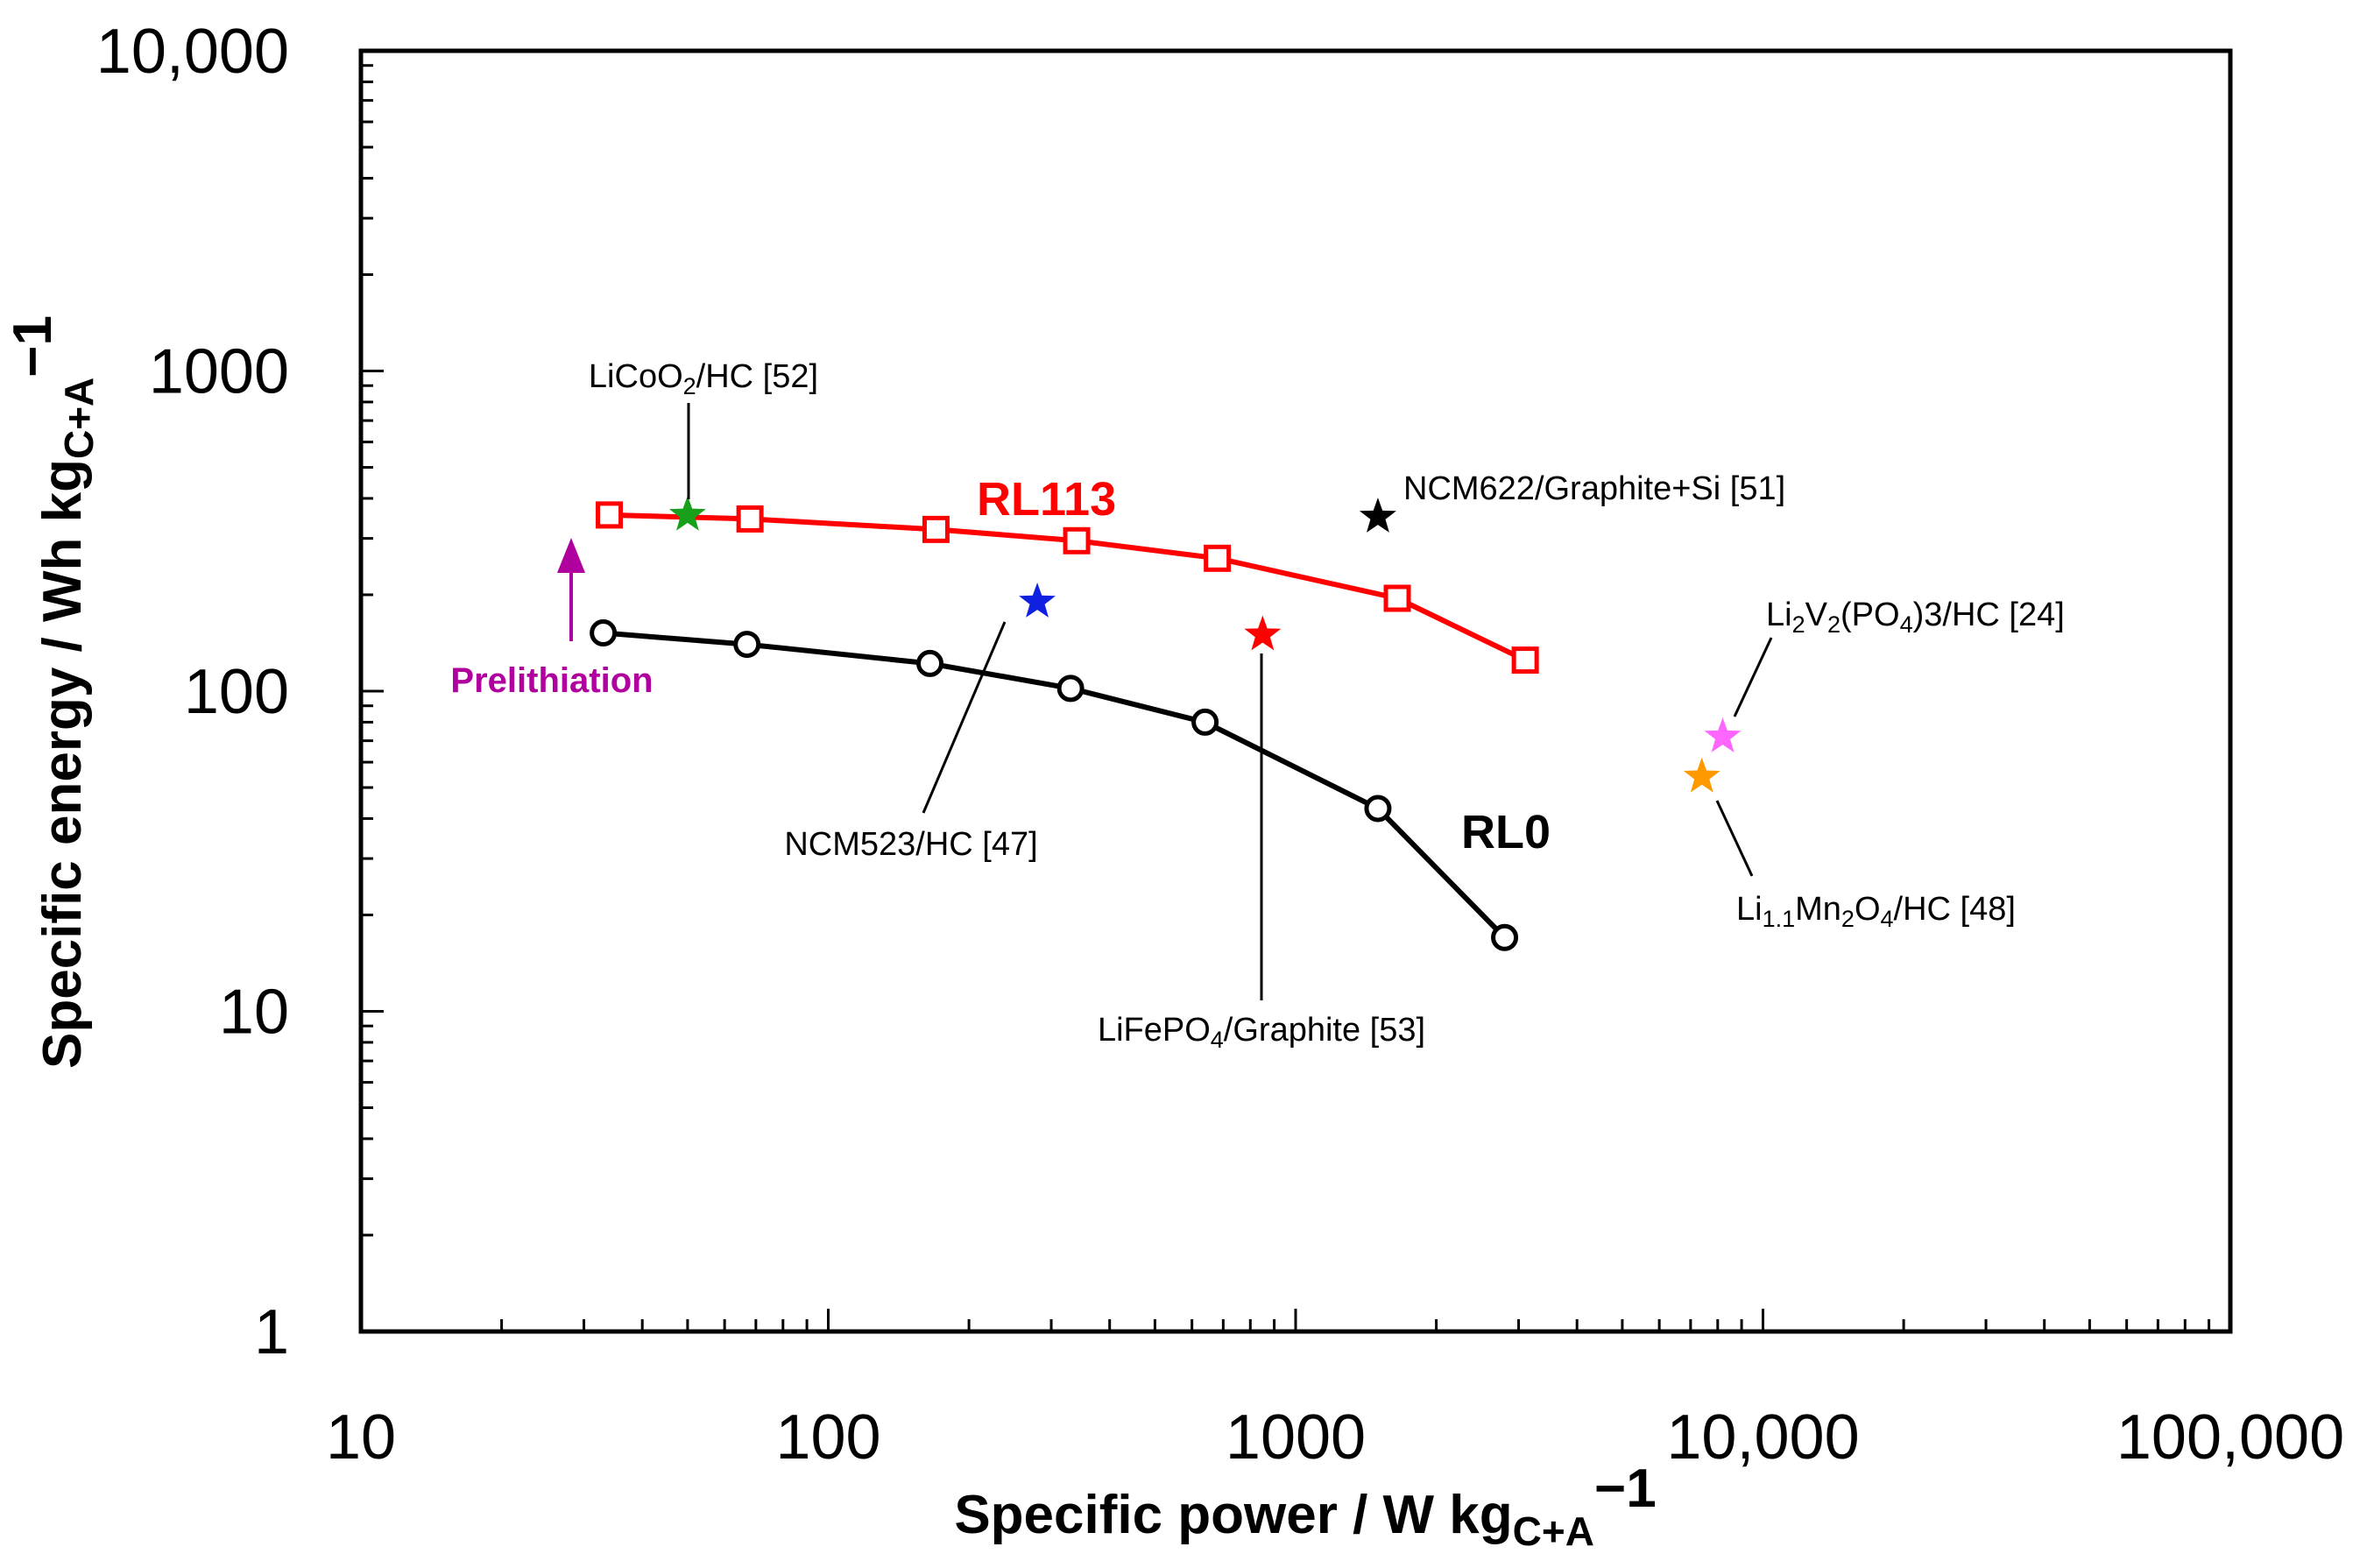  Describe the element at coordinates (1506, 832) in the screenshot. I see `series-label-rl0: RL0` at that location.